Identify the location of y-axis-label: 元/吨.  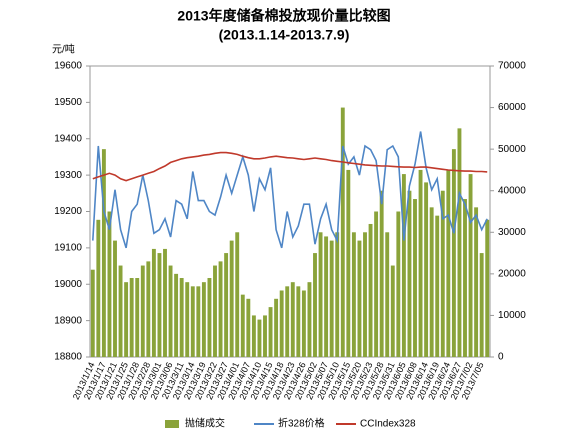
(63, 49).